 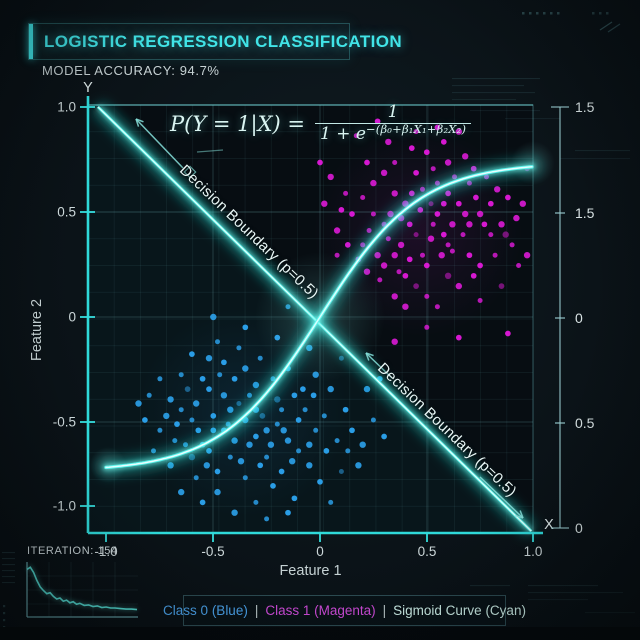 What do you see at coordinates (88, 88) in the screenshot?
I see `y-axis-end-label: Y` at bounding box center [88, 88].